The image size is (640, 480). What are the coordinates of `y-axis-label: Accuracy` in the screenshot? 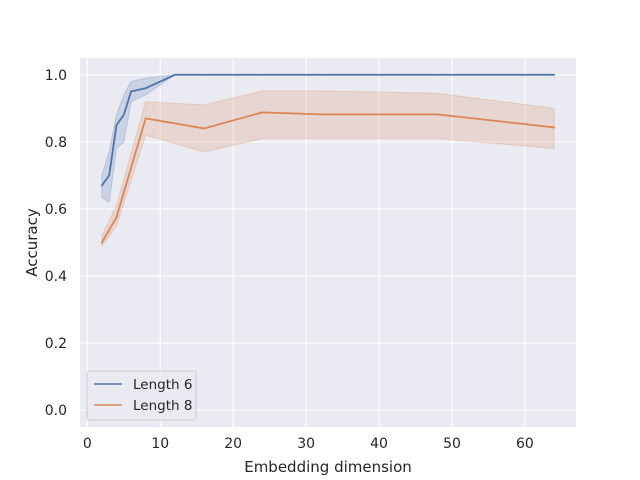 It's located at (32, 242).